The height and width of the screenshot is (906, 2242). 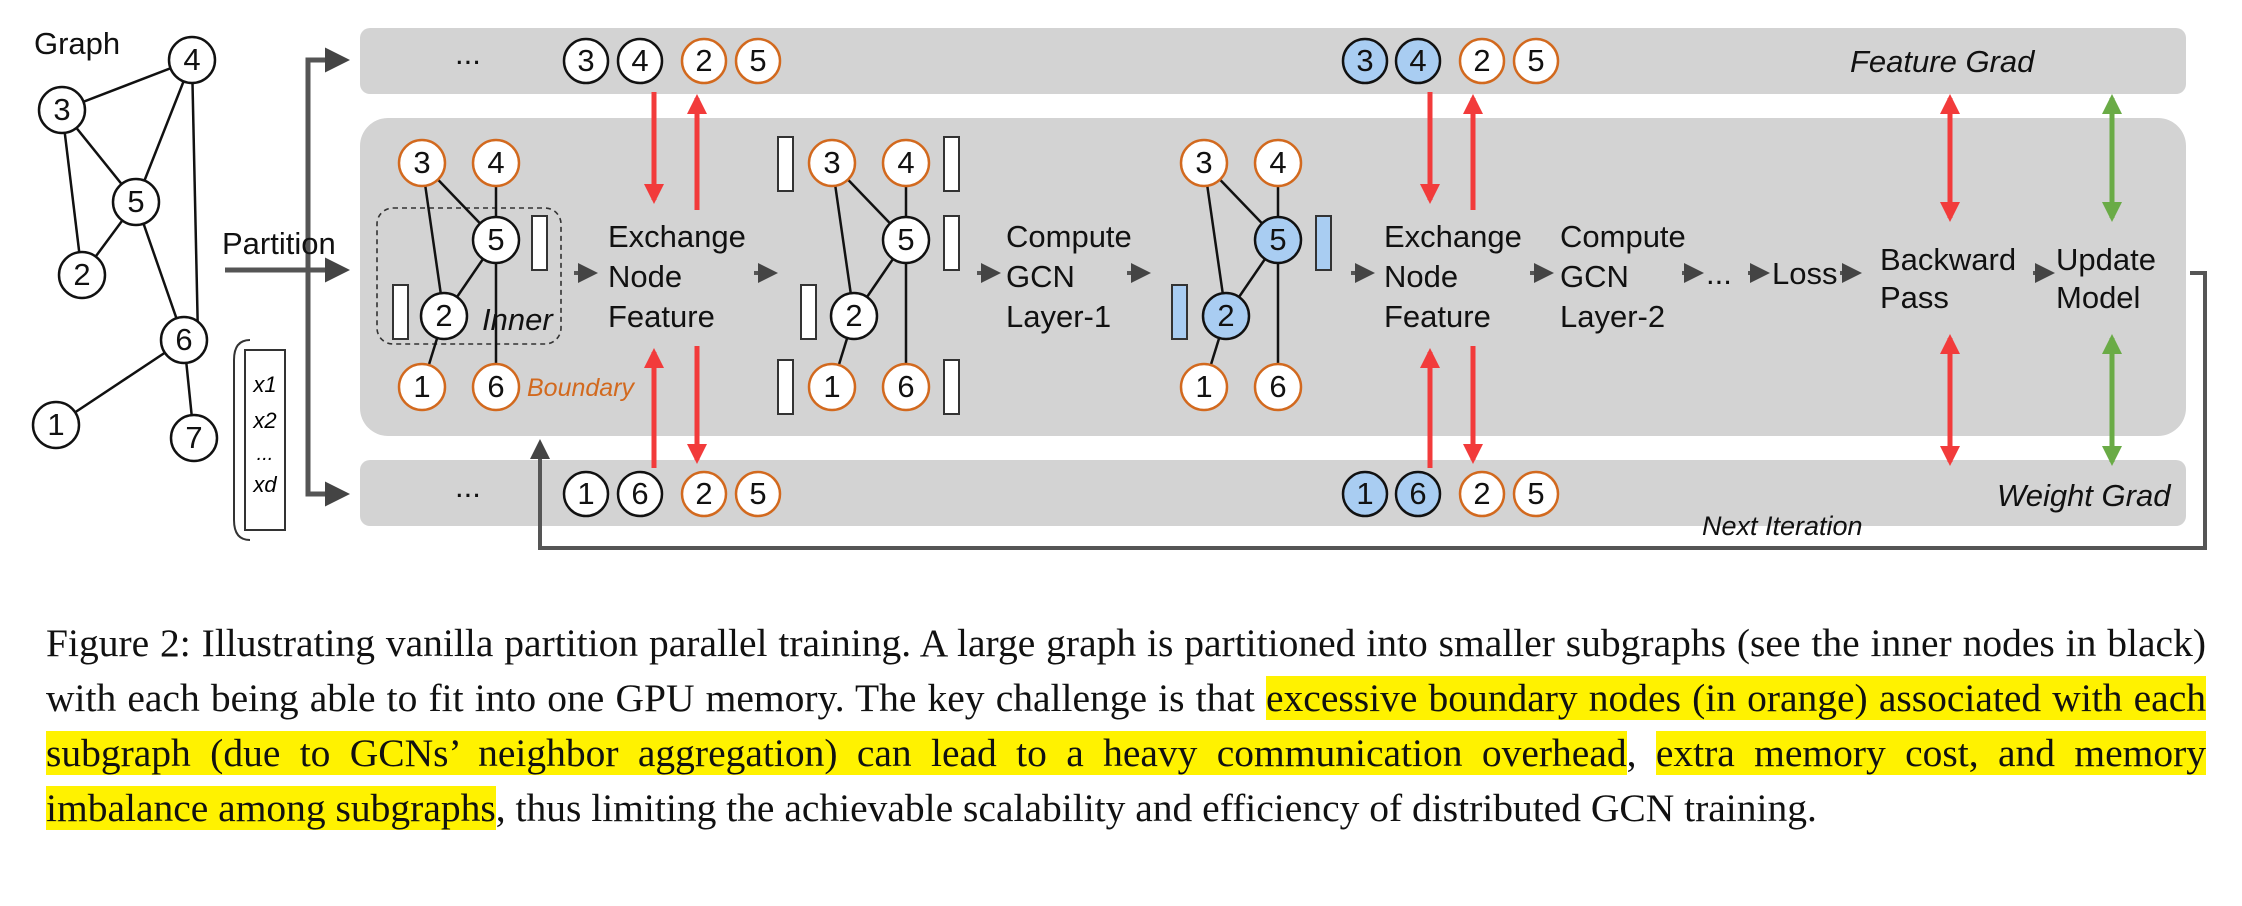 I want to click on sg3-node-4: 4, so click(x=1278, y=163).